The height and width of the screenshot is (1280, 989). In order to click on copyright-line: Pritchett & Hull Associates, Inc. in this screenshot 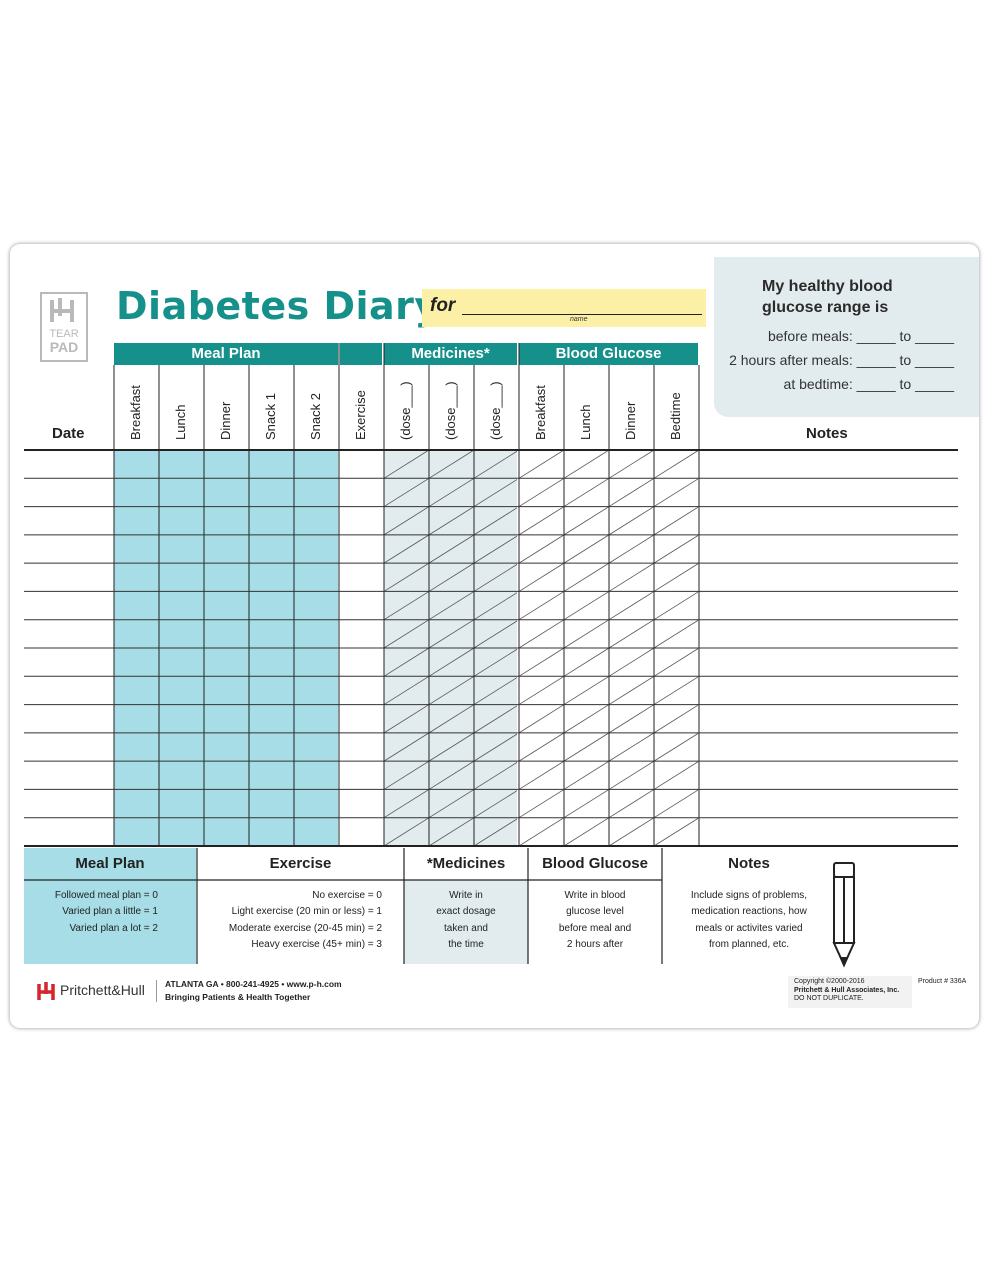, I will do `click(847, 990)`.